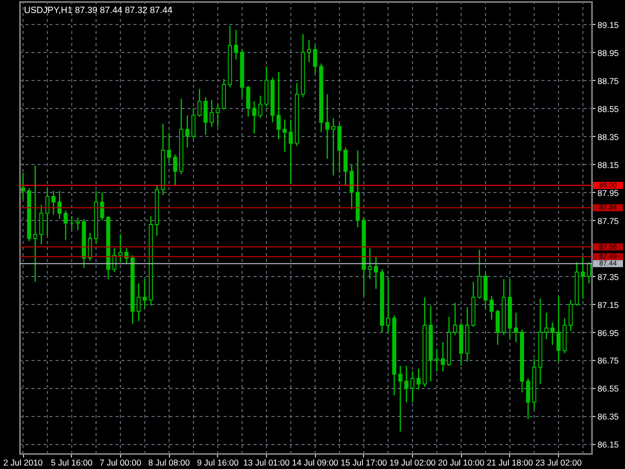 Image resolution: width=625 pixels, height=469 pixels. What do you see at coordinates (121, 463) in the screenshot?
I see `x-tick-label: 7 Jul 00:00` at bounding box center [121, 463].